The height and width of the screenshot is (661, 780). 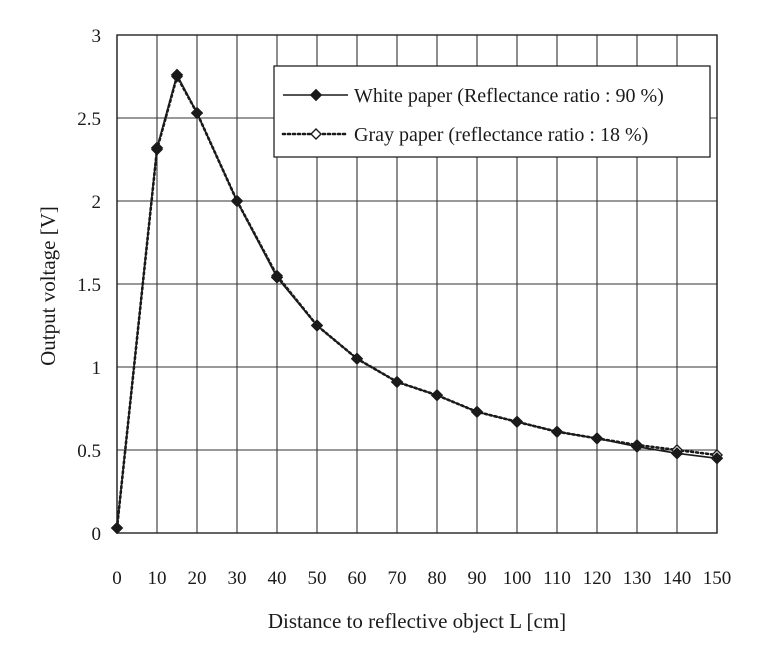 I want to click on x-tick-label: 150, so click(x=717, y=578).